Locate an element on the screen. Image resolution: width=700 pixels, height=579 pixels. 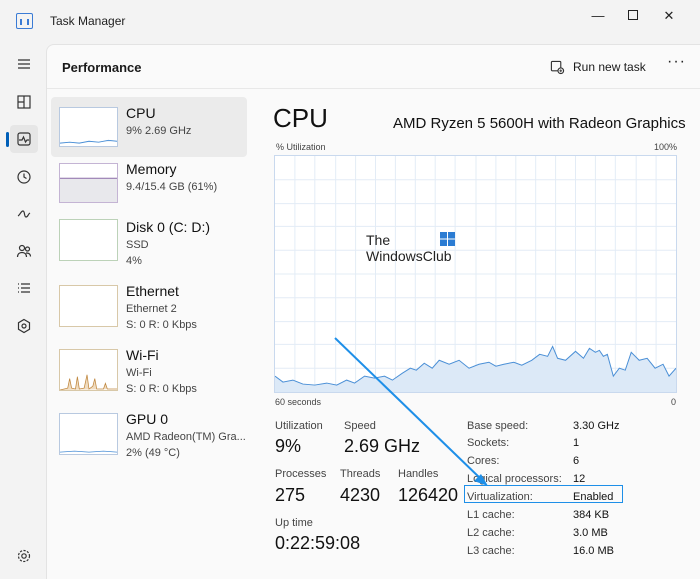
speed-label: Speed is located at coordinates (360, 426).